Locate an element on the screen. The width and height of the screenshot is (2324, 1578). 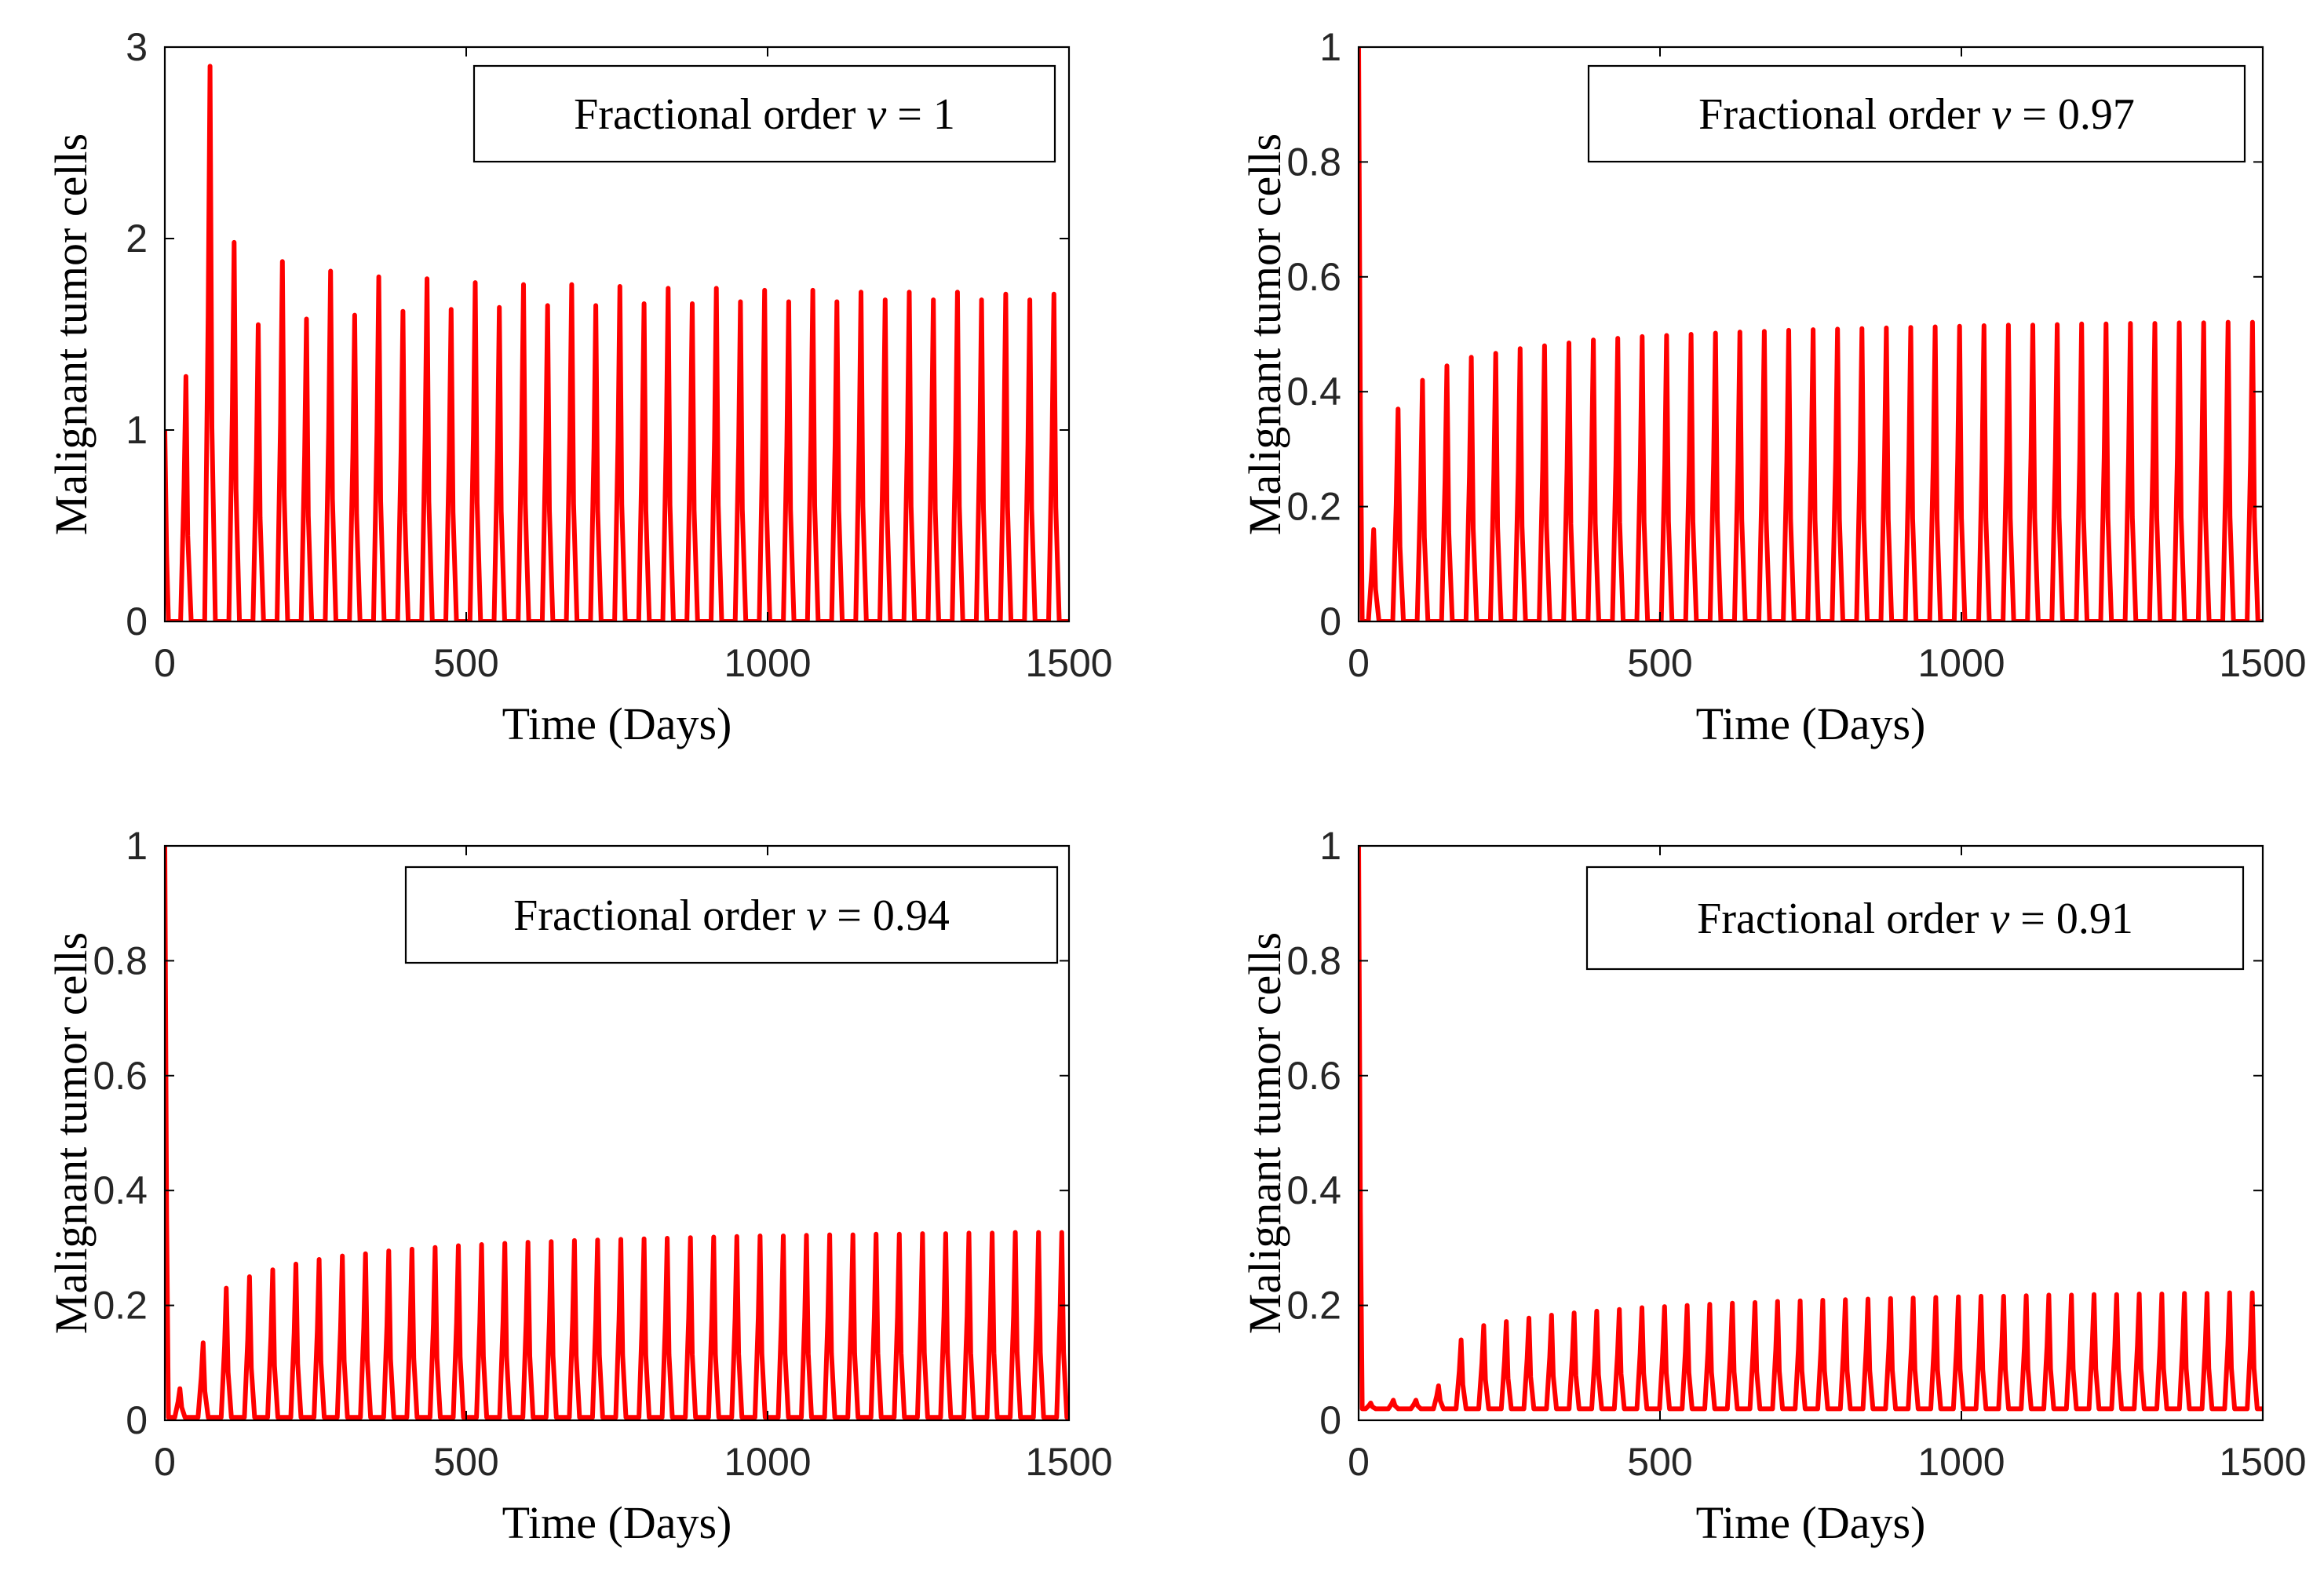
legend-label: Fractional order v = 0.97 is located at coordinates (1917, 114).